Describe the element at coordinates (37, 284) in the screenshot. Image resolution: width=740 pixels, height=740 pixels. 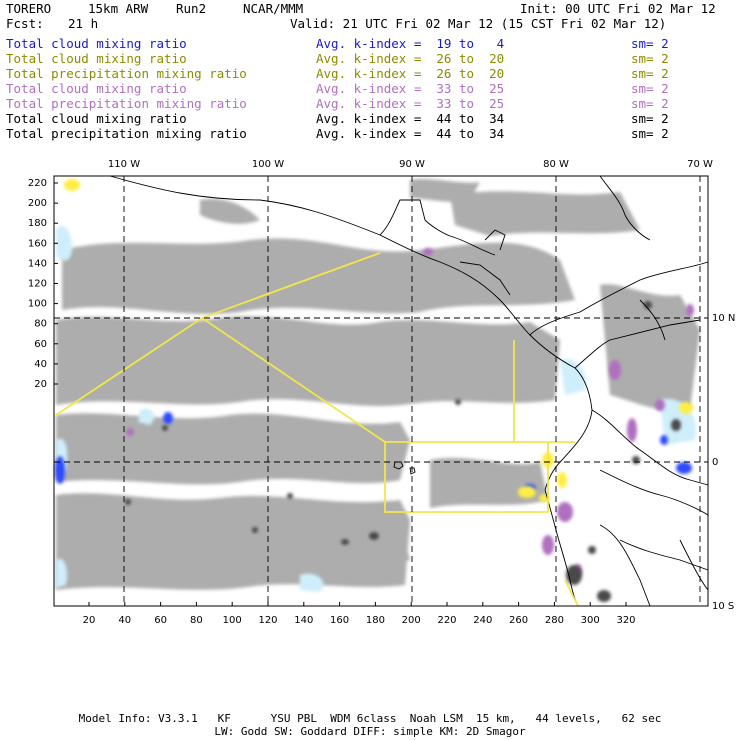
I see `y-tick-label: 120` at that location.